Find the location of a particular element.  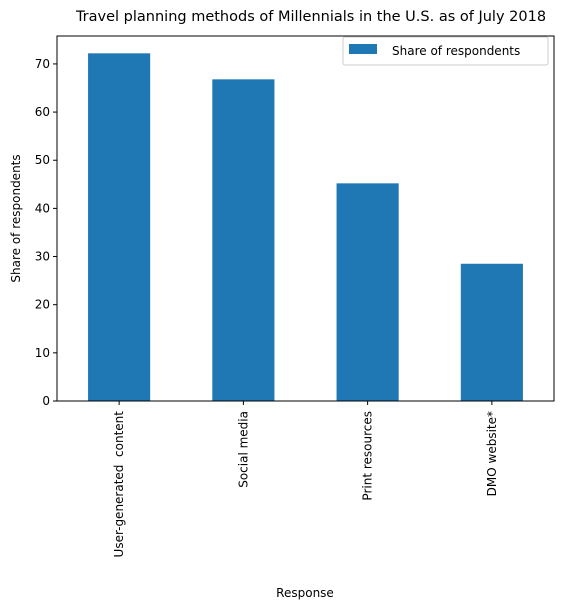

legend-label: Share of respondents is located at coordinates (456, 51).